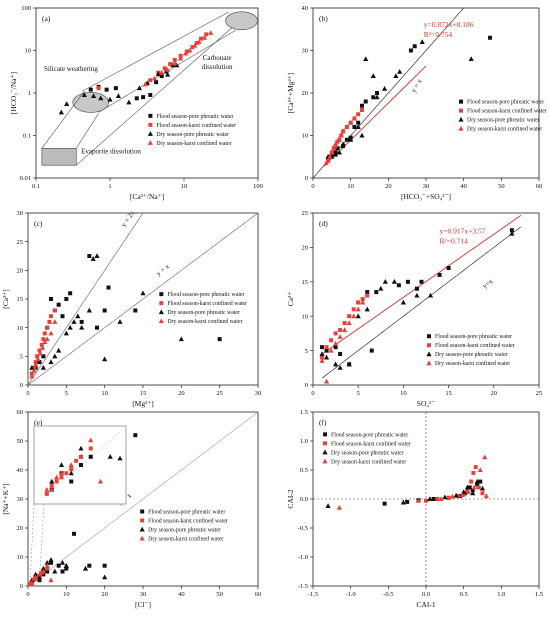 The width and height of the screenshot is (550, 619). Describe the element at coordinates (20, 412) in the screenshot. I see `y-tick-label: 60` at that location.